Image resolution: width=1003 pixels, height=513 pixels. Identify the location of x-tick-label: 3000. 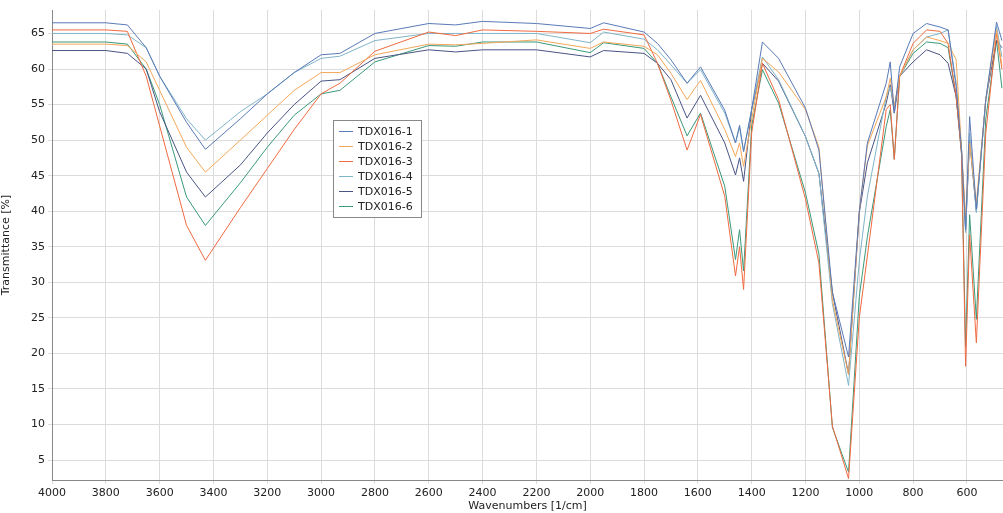
(321, 493).